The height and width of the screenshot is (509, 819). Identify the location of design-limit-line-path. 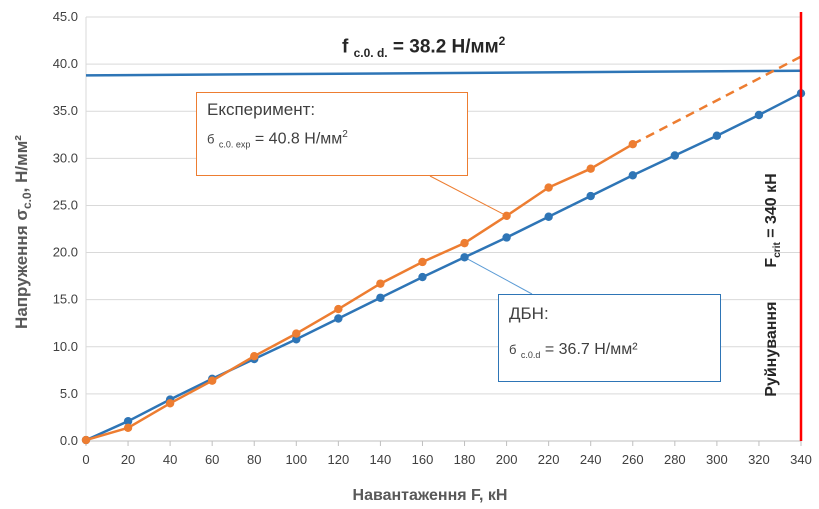
(443, 73).